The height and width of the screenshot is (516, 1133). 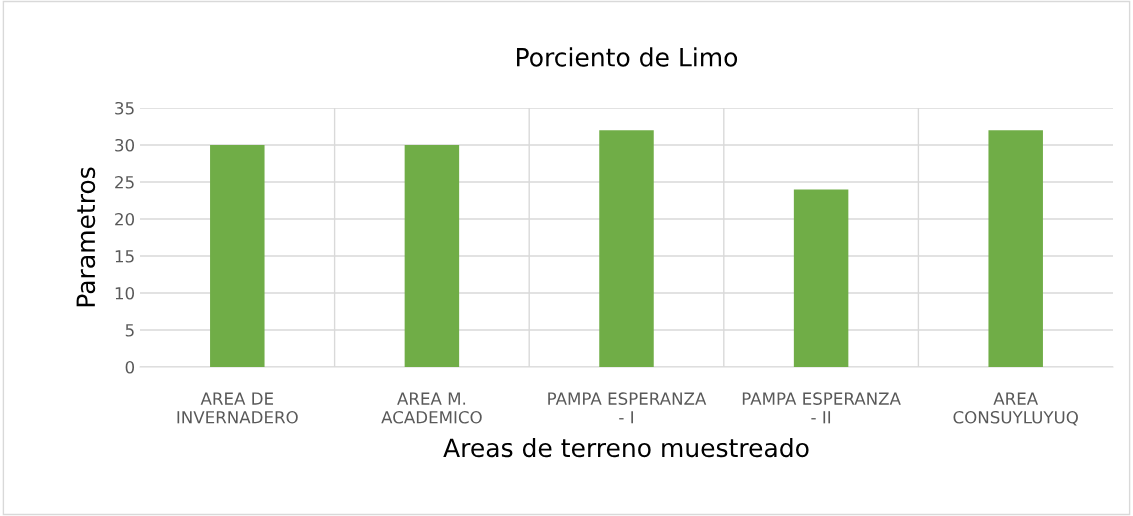 What do you see at coordinates (129, 330) in the screenshot?
I see `y-tick-label: 5` at bounding box center [129, 330].